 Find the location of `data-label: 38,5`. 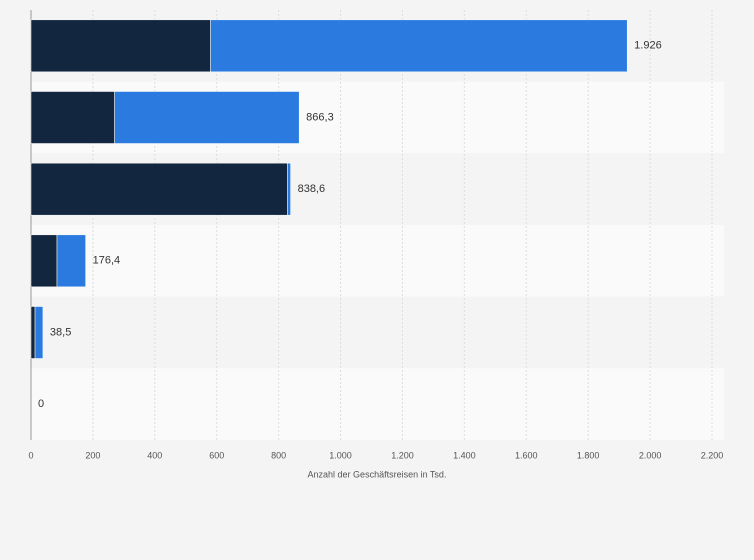

data-label: 38,5 is located at coordinates (60, 332).